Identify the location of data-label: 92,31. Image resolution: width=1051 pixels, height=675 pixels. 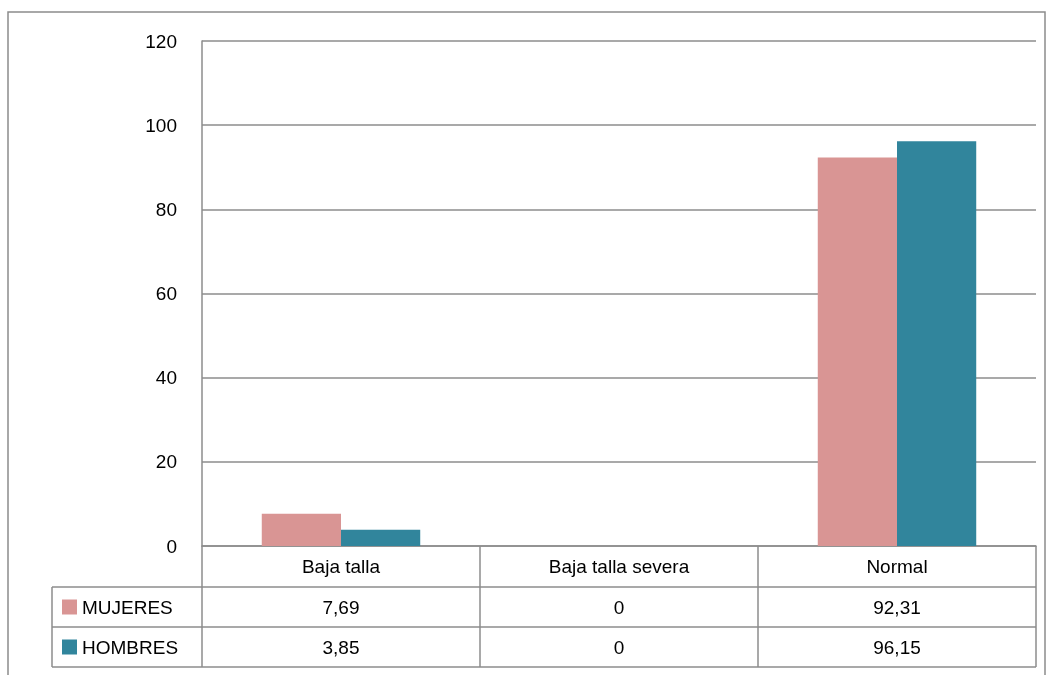
(897, 607).